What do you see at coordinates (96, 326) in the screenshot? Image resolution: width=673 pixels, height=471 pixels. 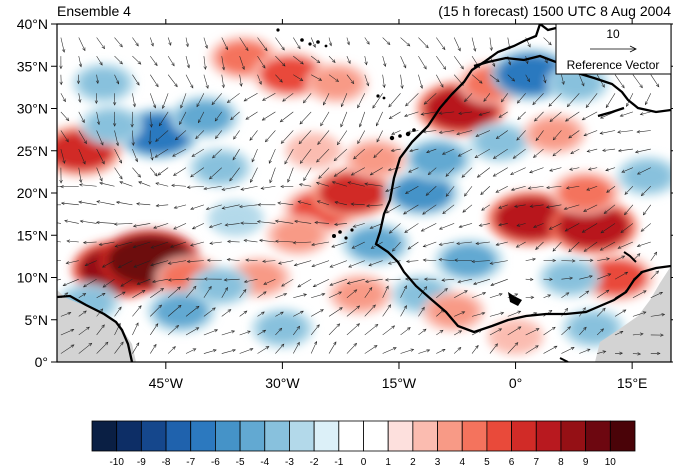 I see `south-america-land` at bounding box center [96, 326].